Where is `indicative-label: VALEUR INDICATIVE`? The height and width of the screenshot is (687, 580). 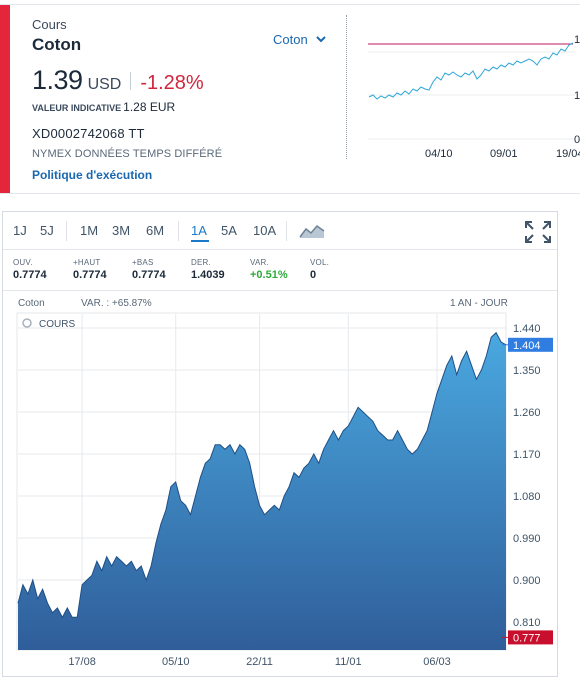 indicative-label: VALEUR INDICATIVE is located at coordinates (77, 108).